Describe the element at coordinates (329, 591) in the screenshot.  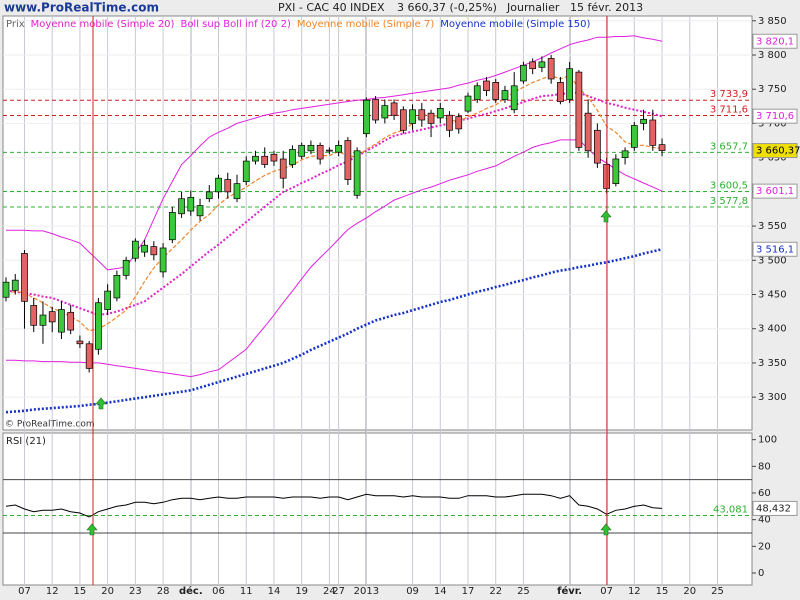
I see `x-tick-label: 24` at that location.